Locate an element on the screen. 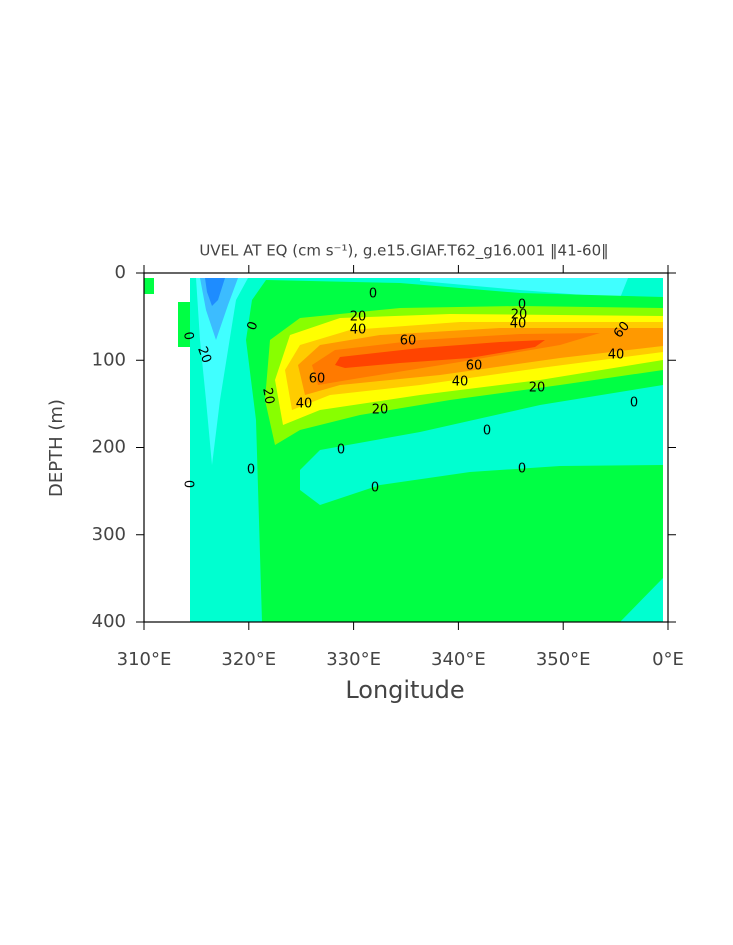  y-tick-label: 0 is located at coordinates (120, 272).